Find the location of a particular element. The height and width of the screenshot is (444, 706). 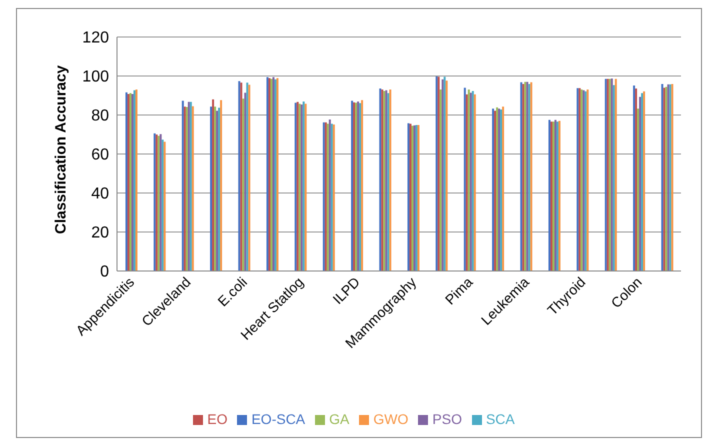

legend-label: EO is located at coordinates (217, 419).